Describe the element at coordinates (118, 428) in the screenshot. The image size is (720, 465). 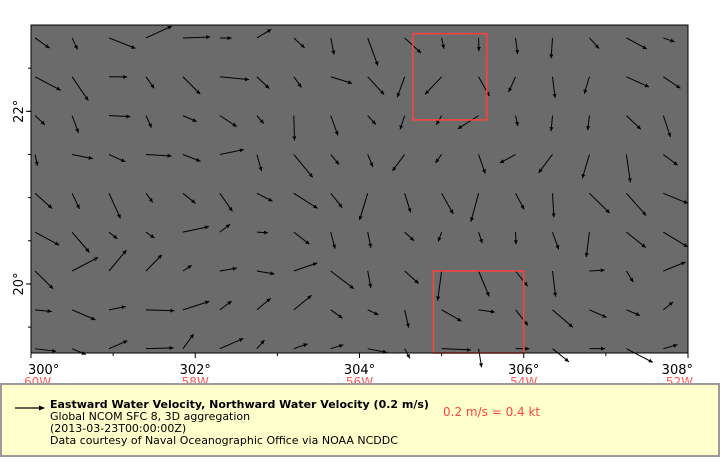
I see `legend-time: (2013-03-23T00:00:00Z)` at that location.